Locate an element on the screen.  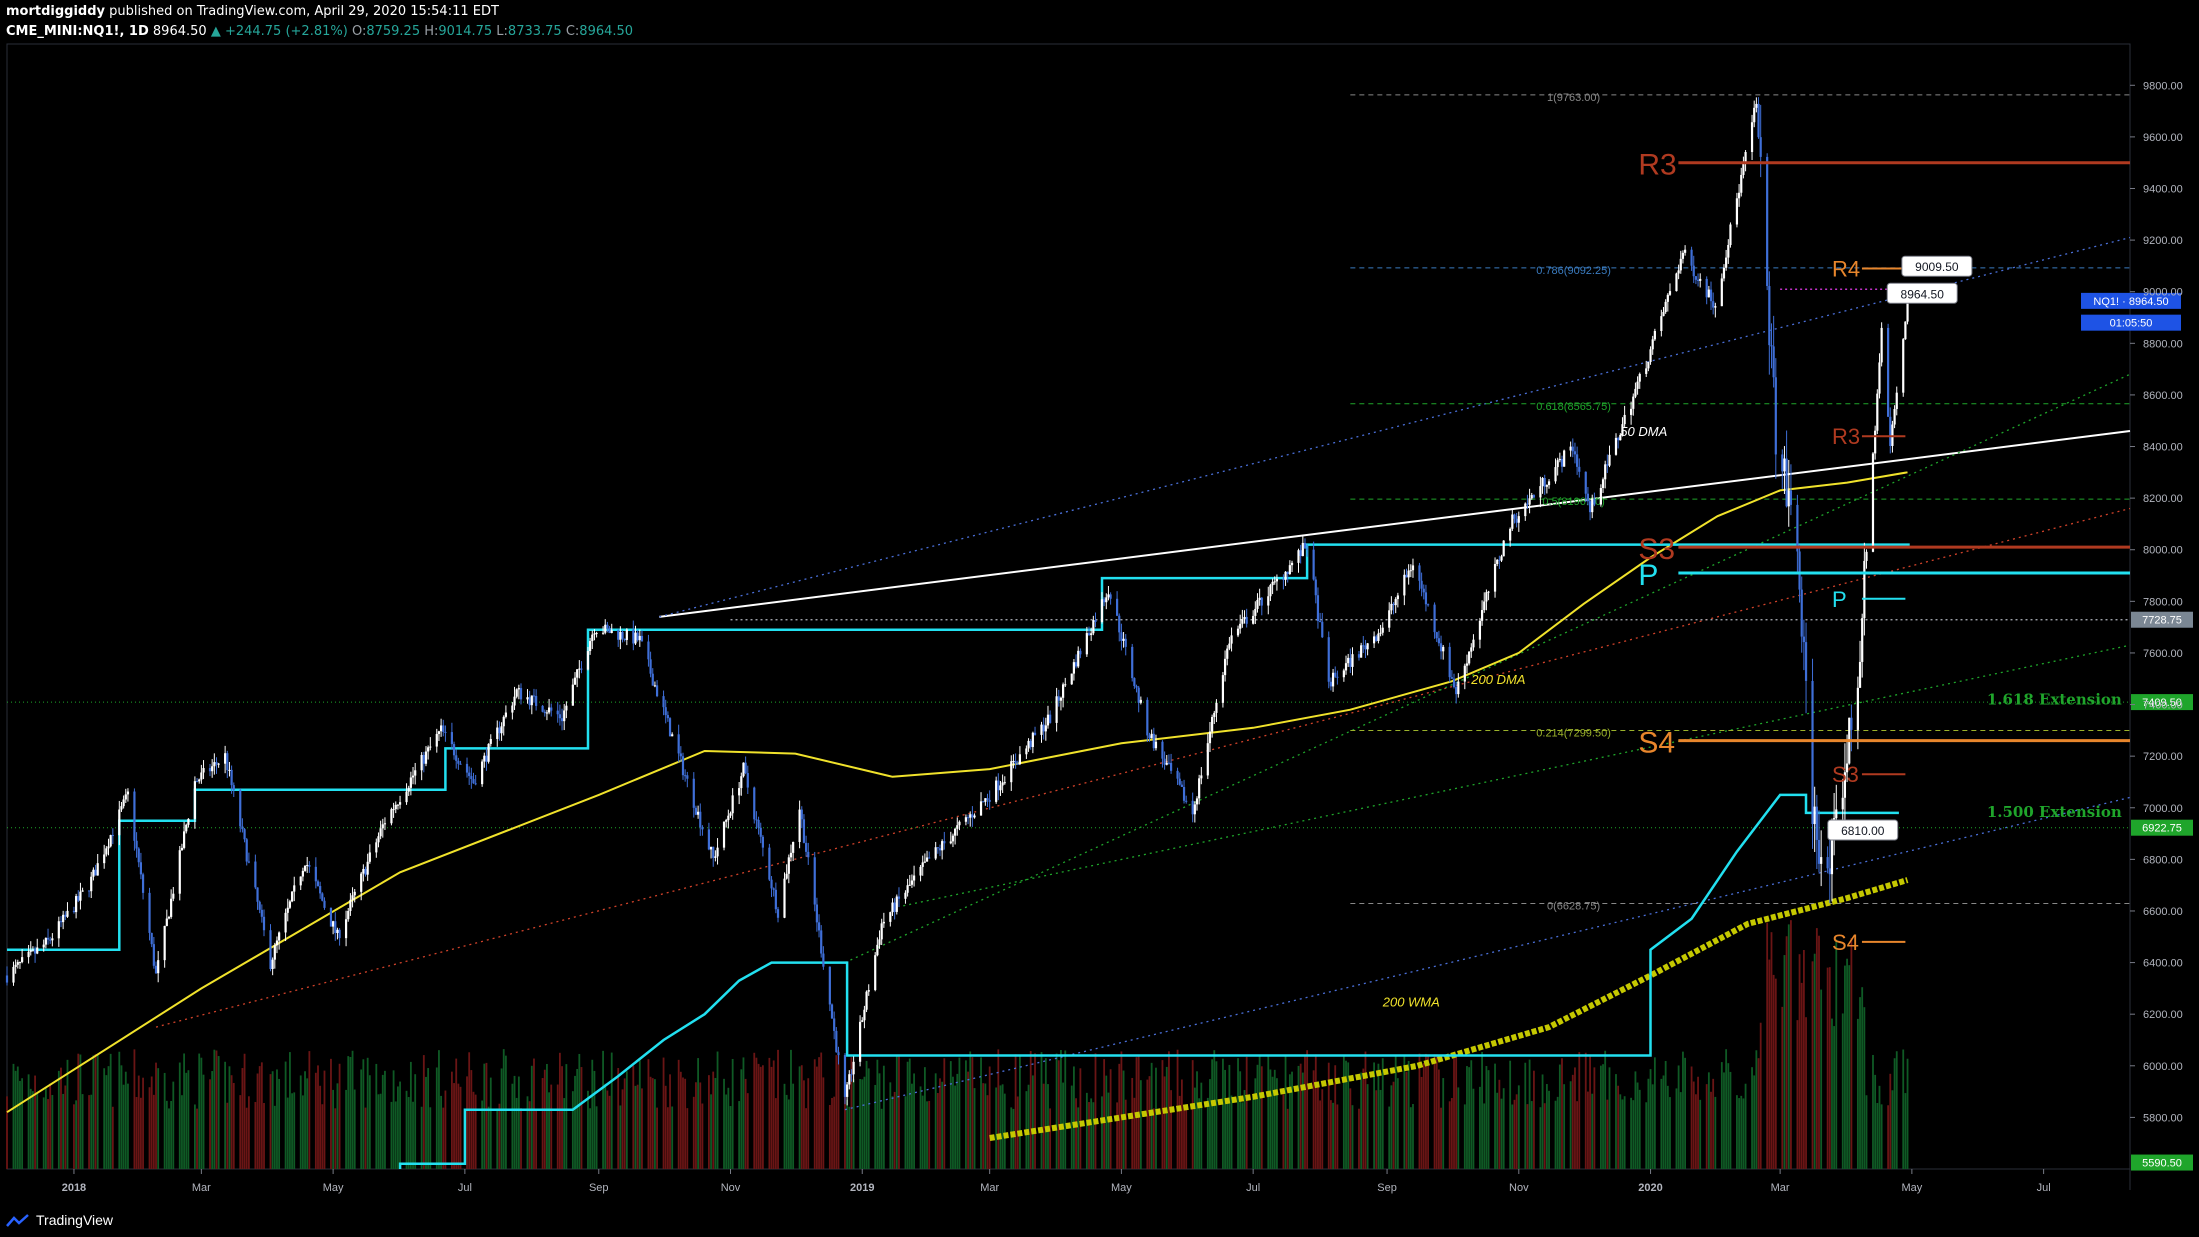
callout-last-box is located at coordinates (1922, 293).